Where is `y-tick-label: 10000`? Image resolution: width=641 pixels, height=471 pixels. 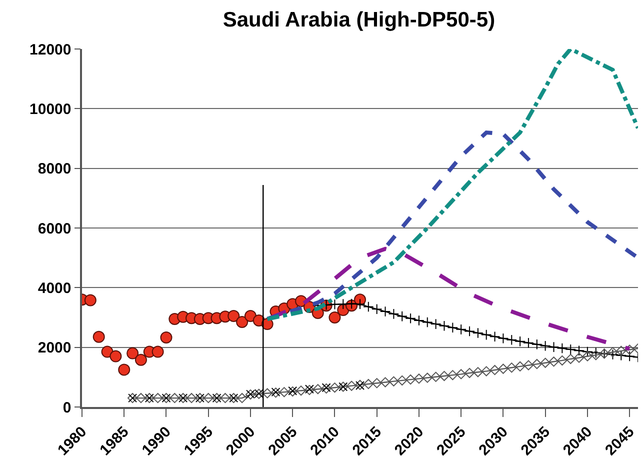 y-tick-label: 10000 is located at coordinates (51, 109).